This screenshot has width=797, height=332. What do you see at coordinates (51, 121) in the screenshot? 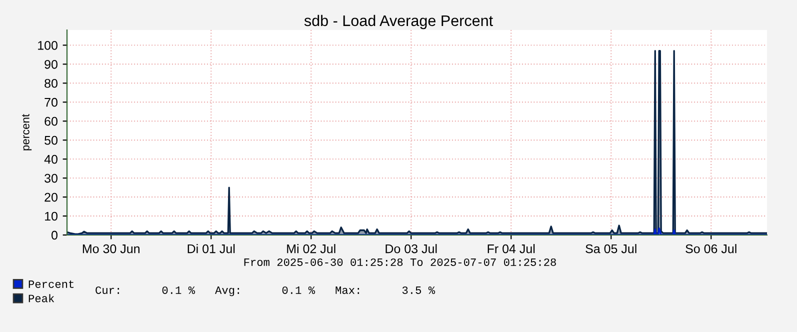
I see `y-tick-label: 60` at bounding box center [51, 121].